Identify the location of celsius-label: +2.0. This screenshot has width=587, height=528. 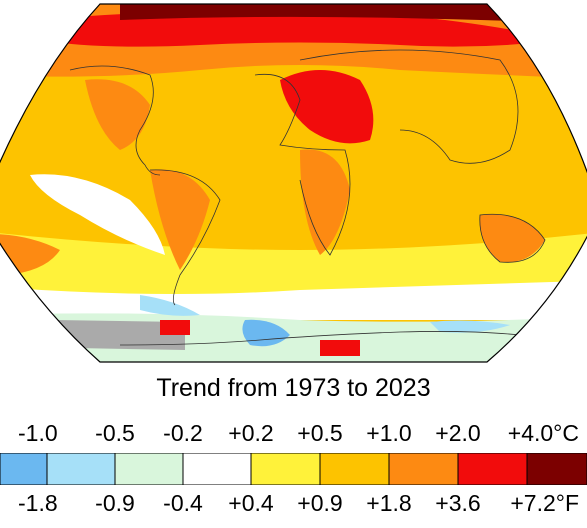
(458, 433).